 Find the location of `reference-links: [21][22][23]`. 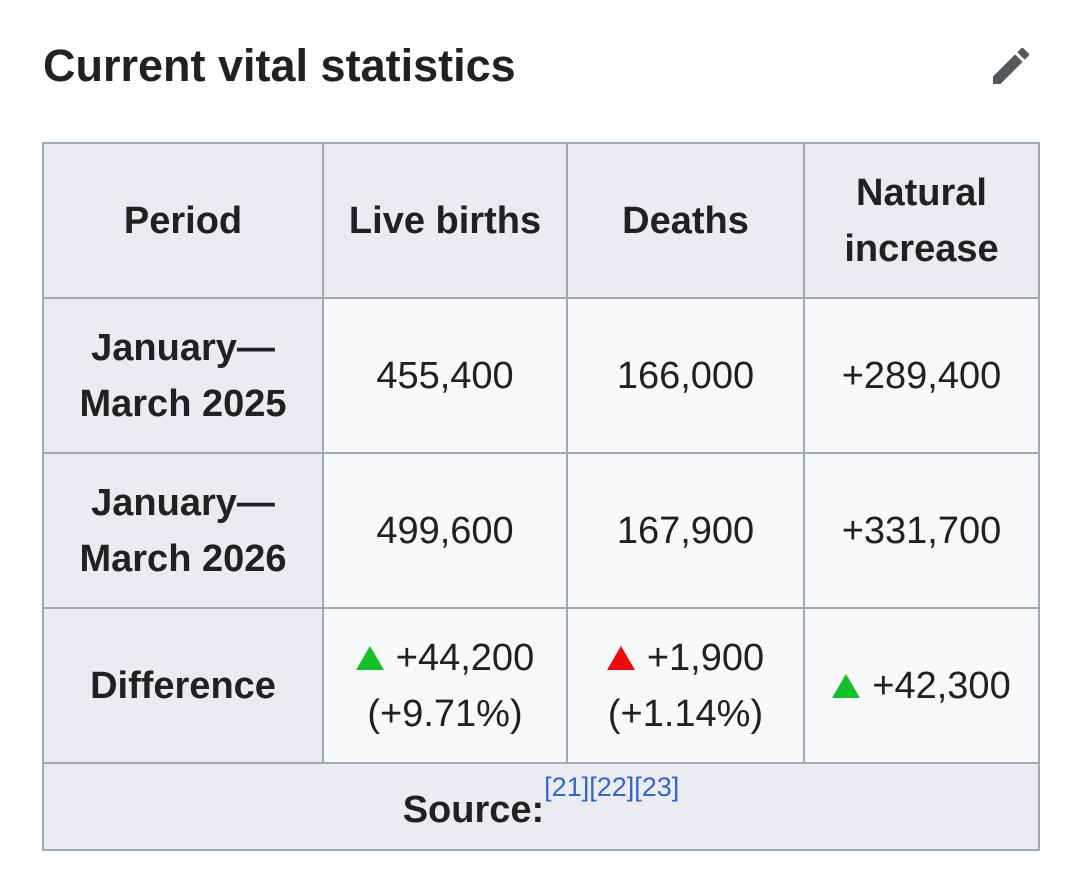

reference-links: [21][22][23] is located at coordinates (611, 787).